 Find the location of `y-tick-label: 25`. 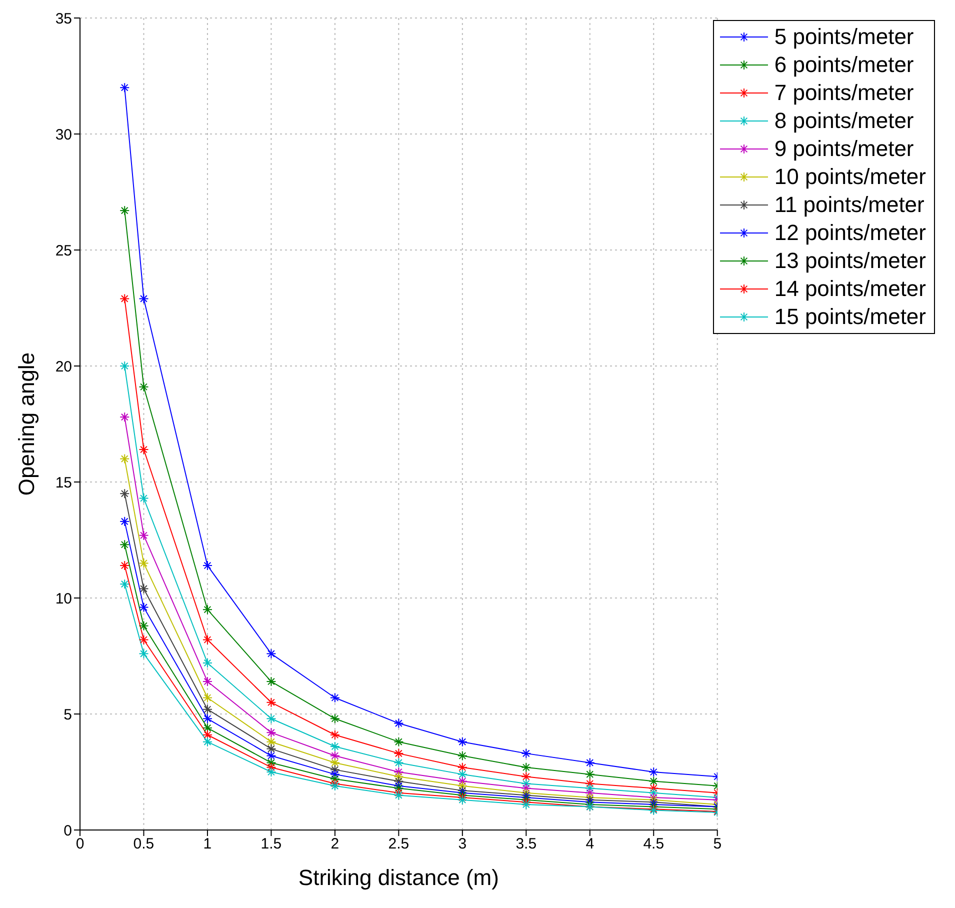

y-tick-label: 25 is located at coordinates (63, 251).